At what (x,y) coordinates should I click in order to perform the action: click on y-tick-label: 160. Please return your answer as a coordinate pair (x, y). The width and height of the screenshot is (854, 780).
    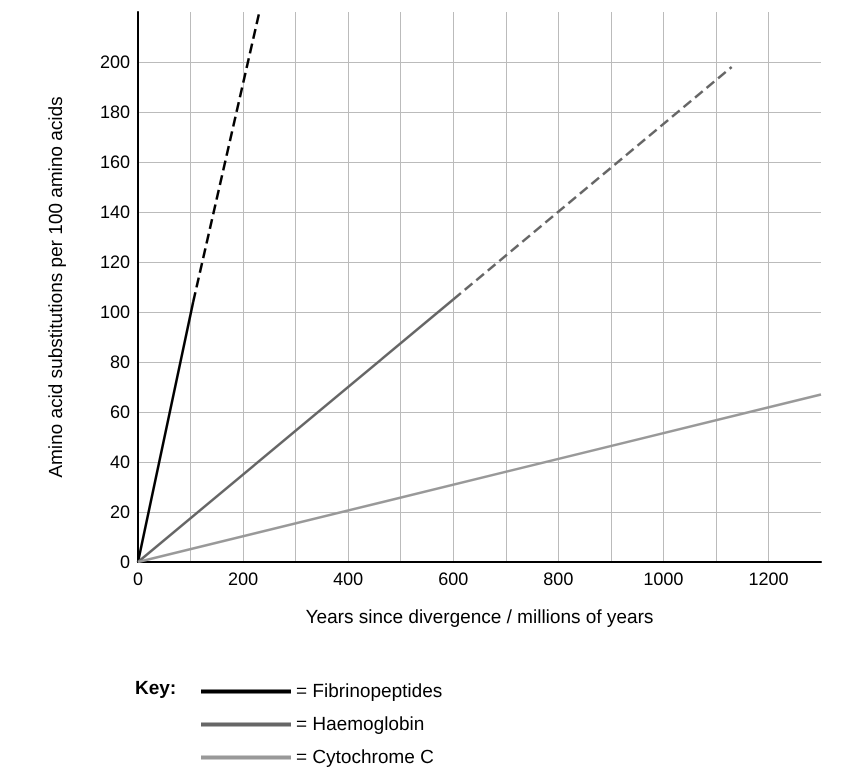
    Looking at the image, I should click on (115, 162).